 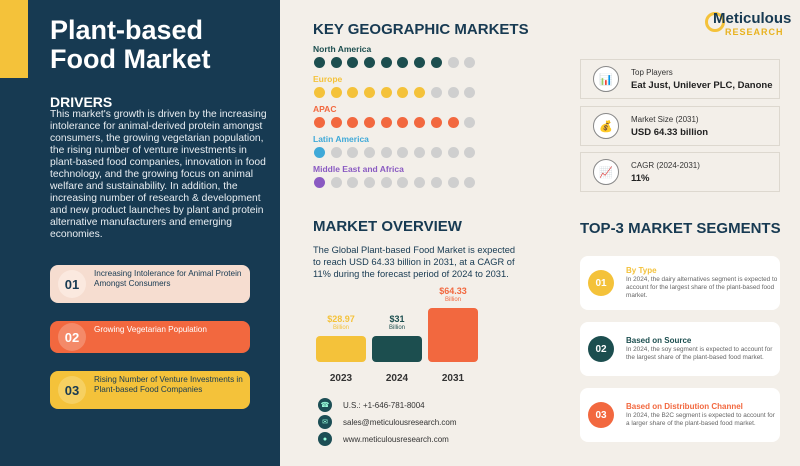 I want to click on bar-value: $28.97, so click(x=341, y=319).